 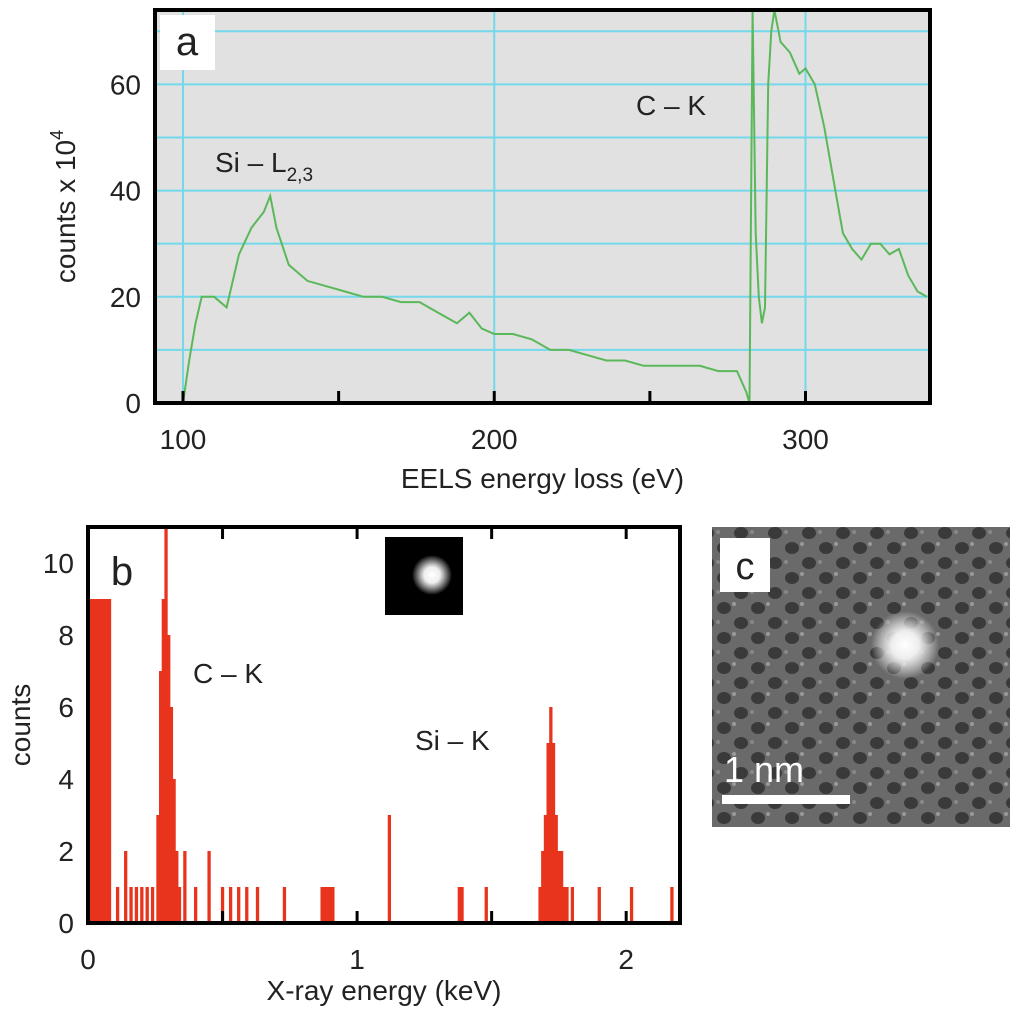 What do you see at coordinates (66, 635) in the screenshot?
I see `y-tick-label: 8` at bounding box center [66, 635].